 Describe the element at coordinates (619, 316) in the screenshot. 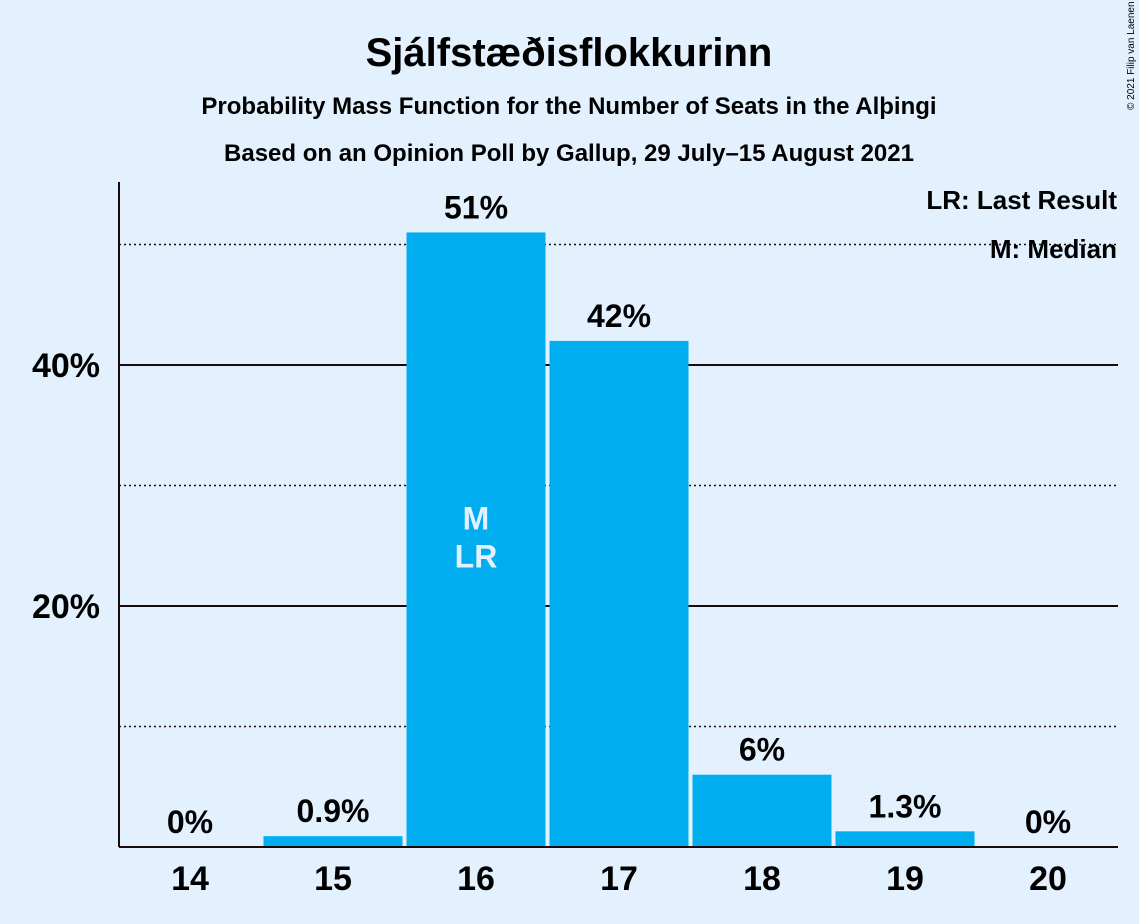

I see `data-label: 42%` at that location.